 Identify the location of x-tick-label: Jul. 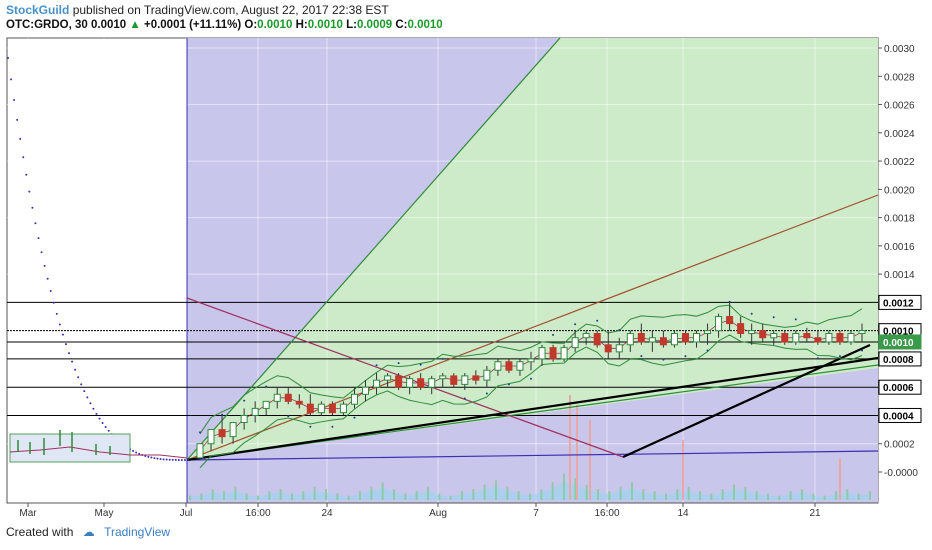
(186, 513).